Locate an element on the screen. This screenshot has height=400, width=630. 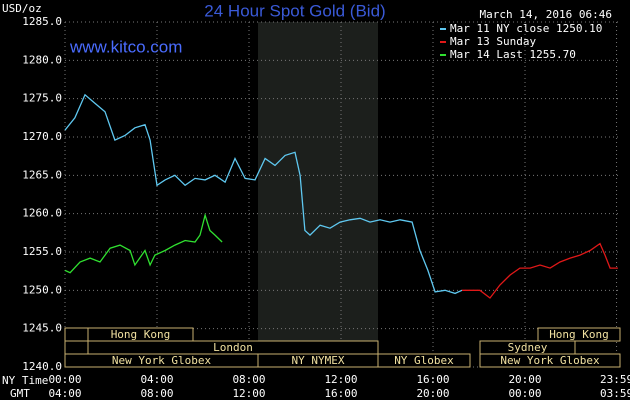
x-tick-label: 08:00 is located at coordinates (248, 379).